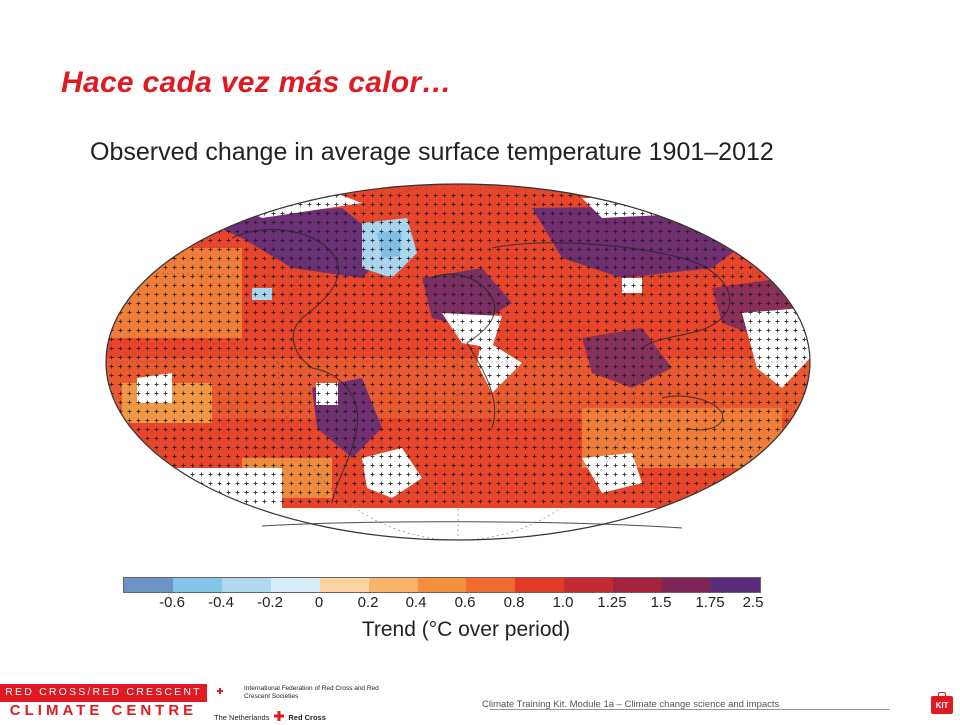  What do you see at coordinates (465, 602) in the screenshot?
I see `colorbar-tick: 0.6` at bounding box center [465, 602].